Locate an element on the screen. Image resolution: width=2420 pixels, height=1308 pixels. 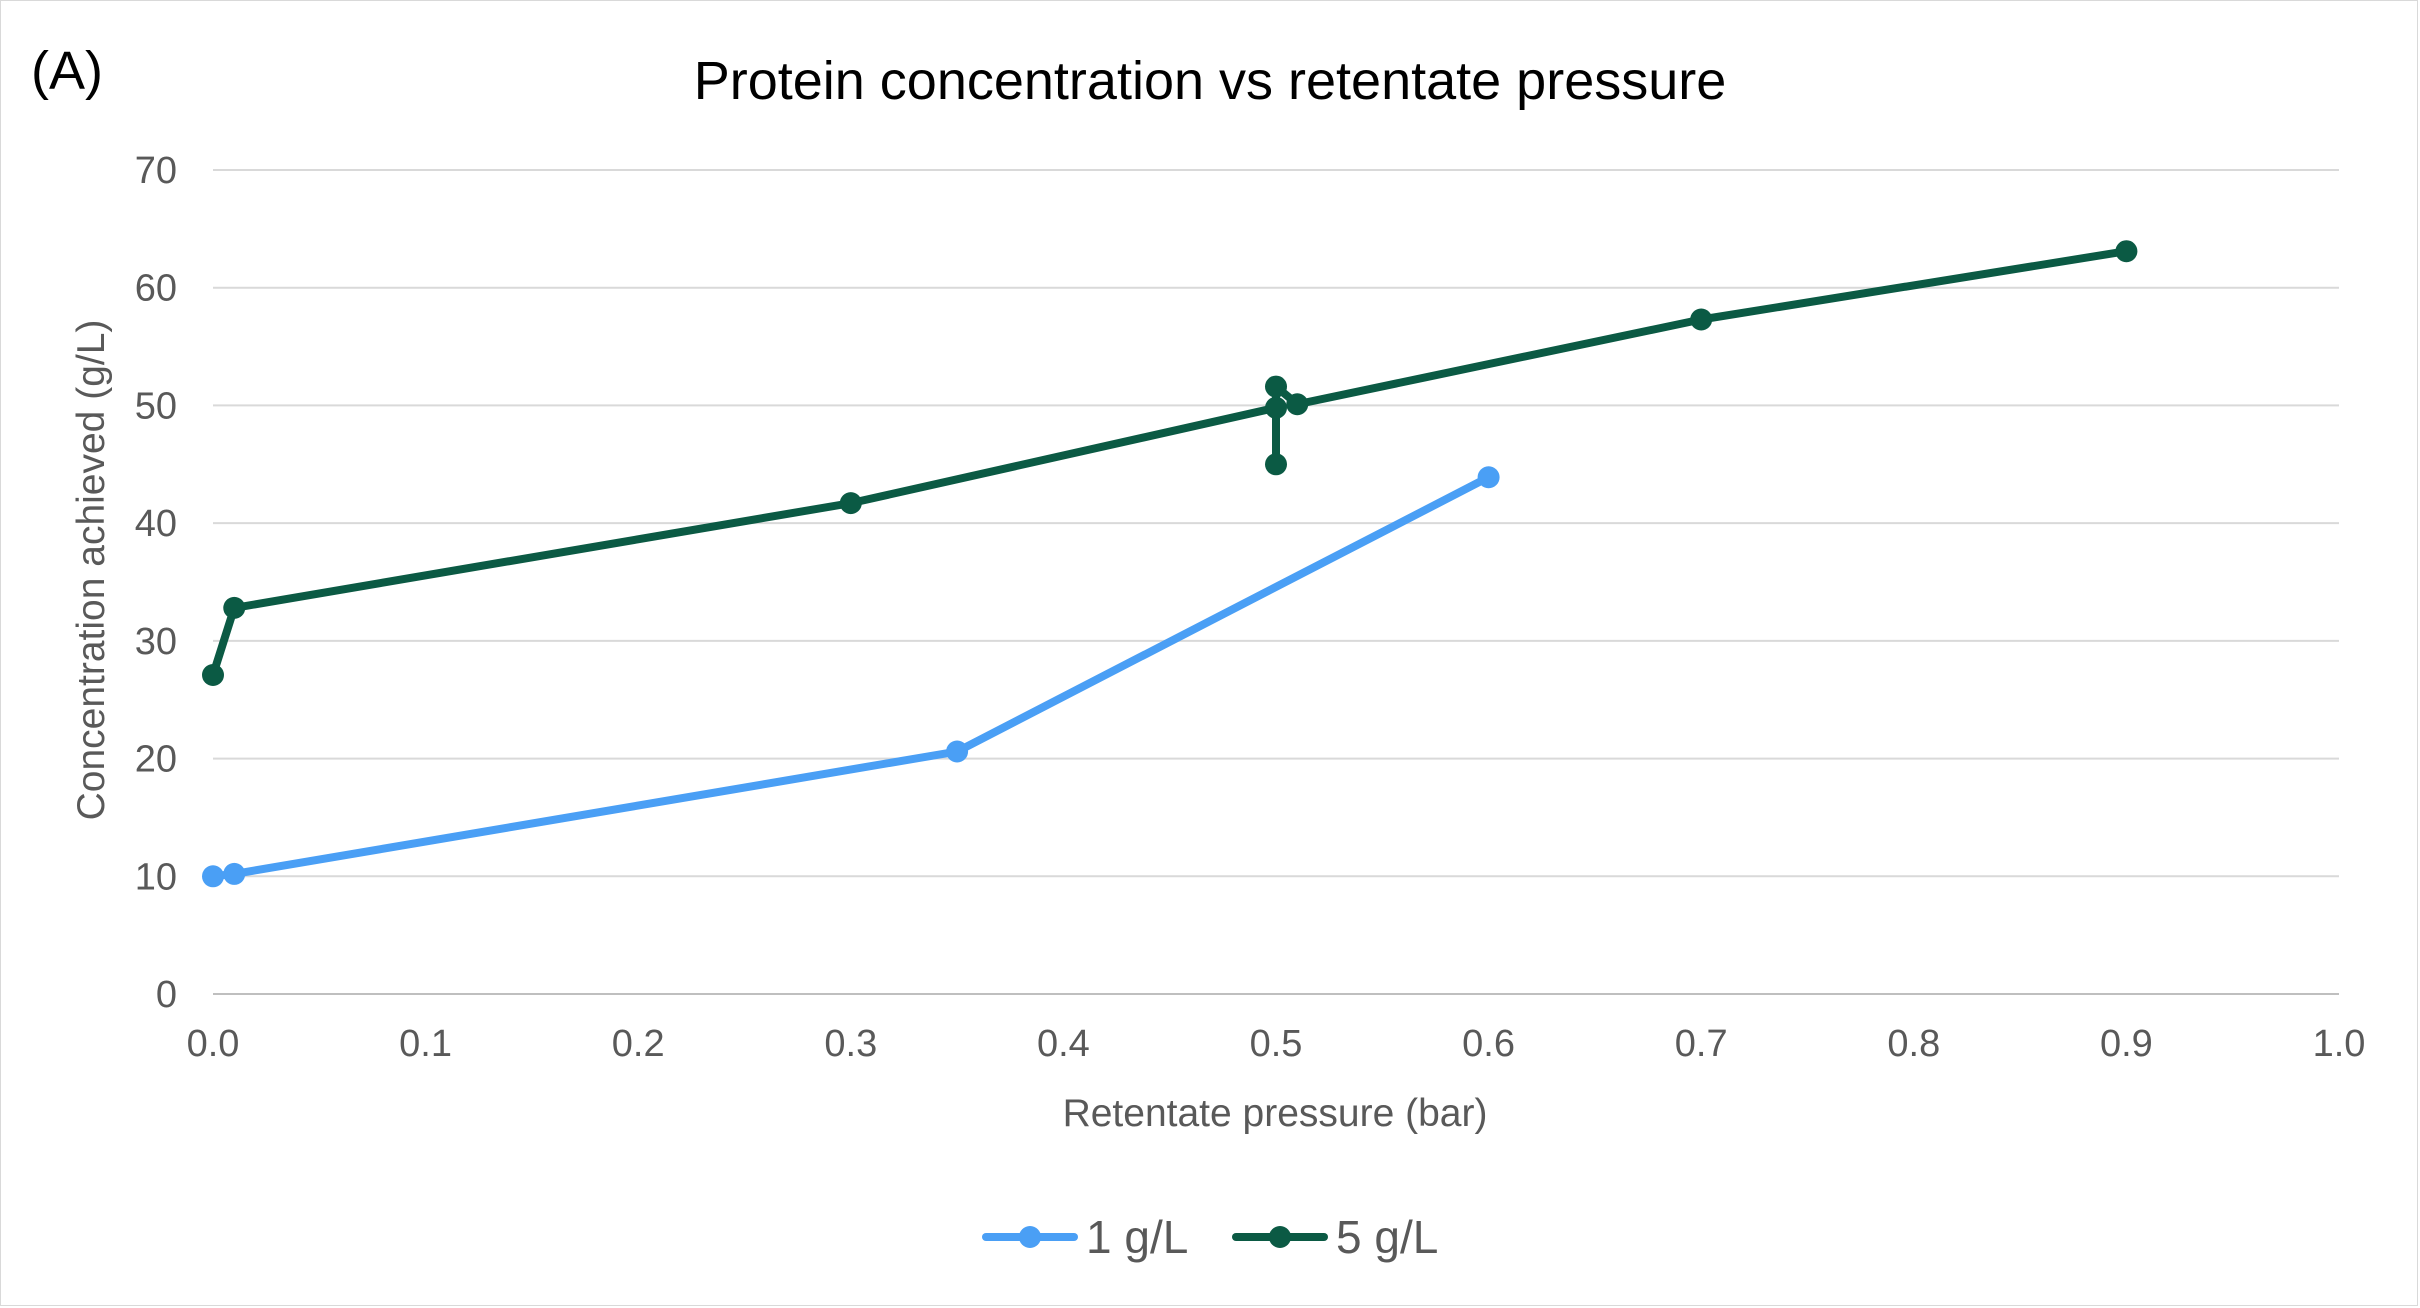
y-tick-label: 20 is located at coordinates (156, 760).